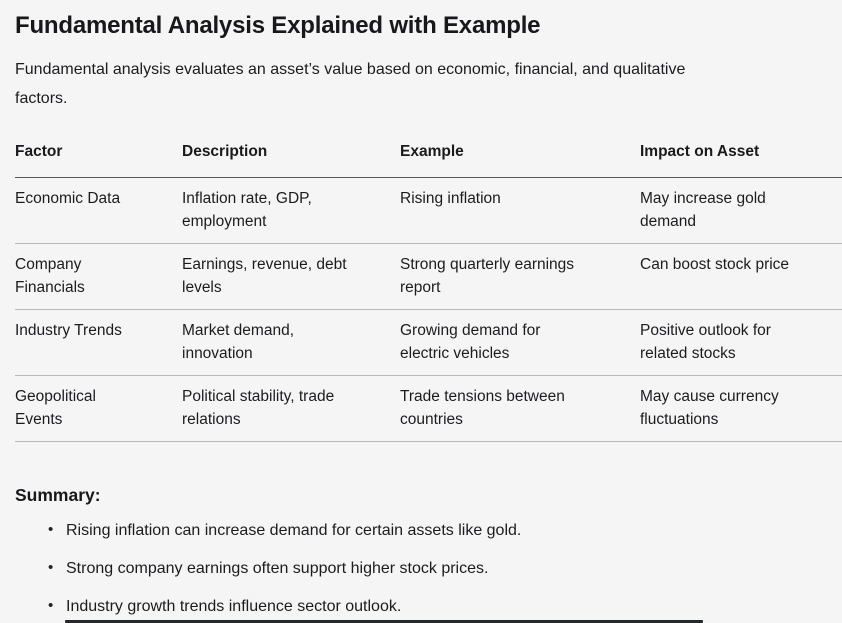  What do you see at coordinates (98, 276) in the screenshot?
I see `table-cell: Company Financials` at bounding box center [98, 276].